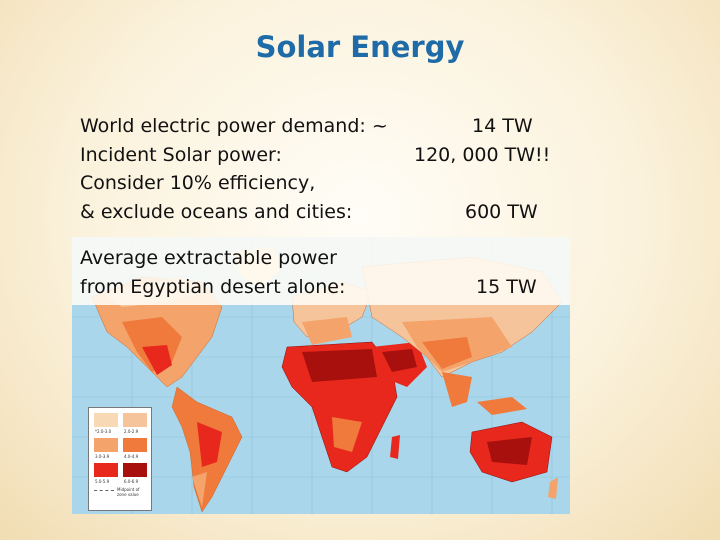  Describe the element at coordinates (321, 271) in the screenshot. I see `text-backdrop` at that location.